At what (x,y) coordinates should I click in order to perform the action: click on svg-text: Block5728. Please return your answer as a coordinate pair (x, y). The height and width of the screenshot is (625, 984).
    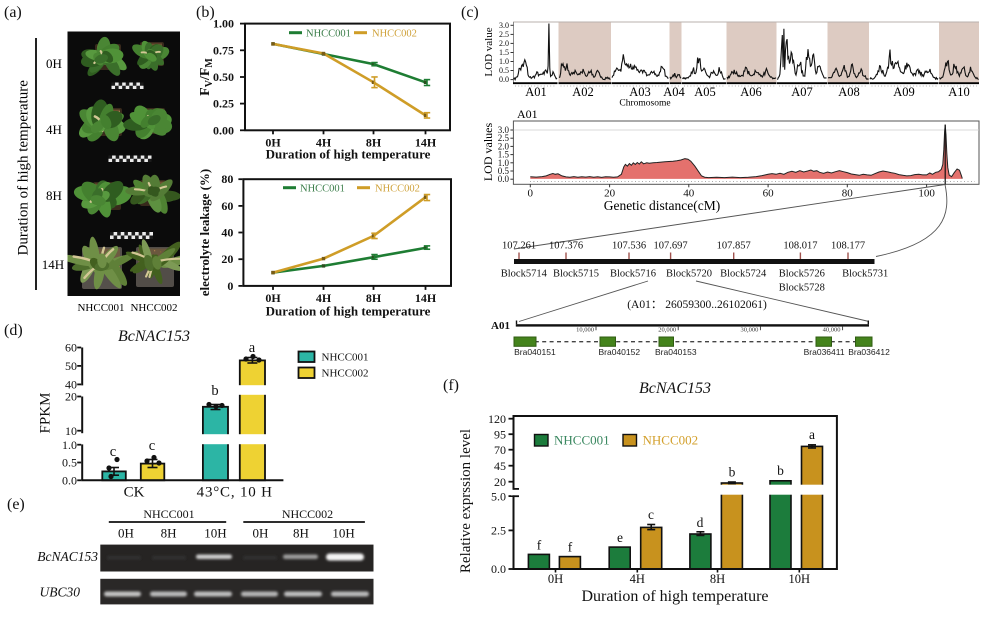
    Looking at the image, I should click on (802, 288).